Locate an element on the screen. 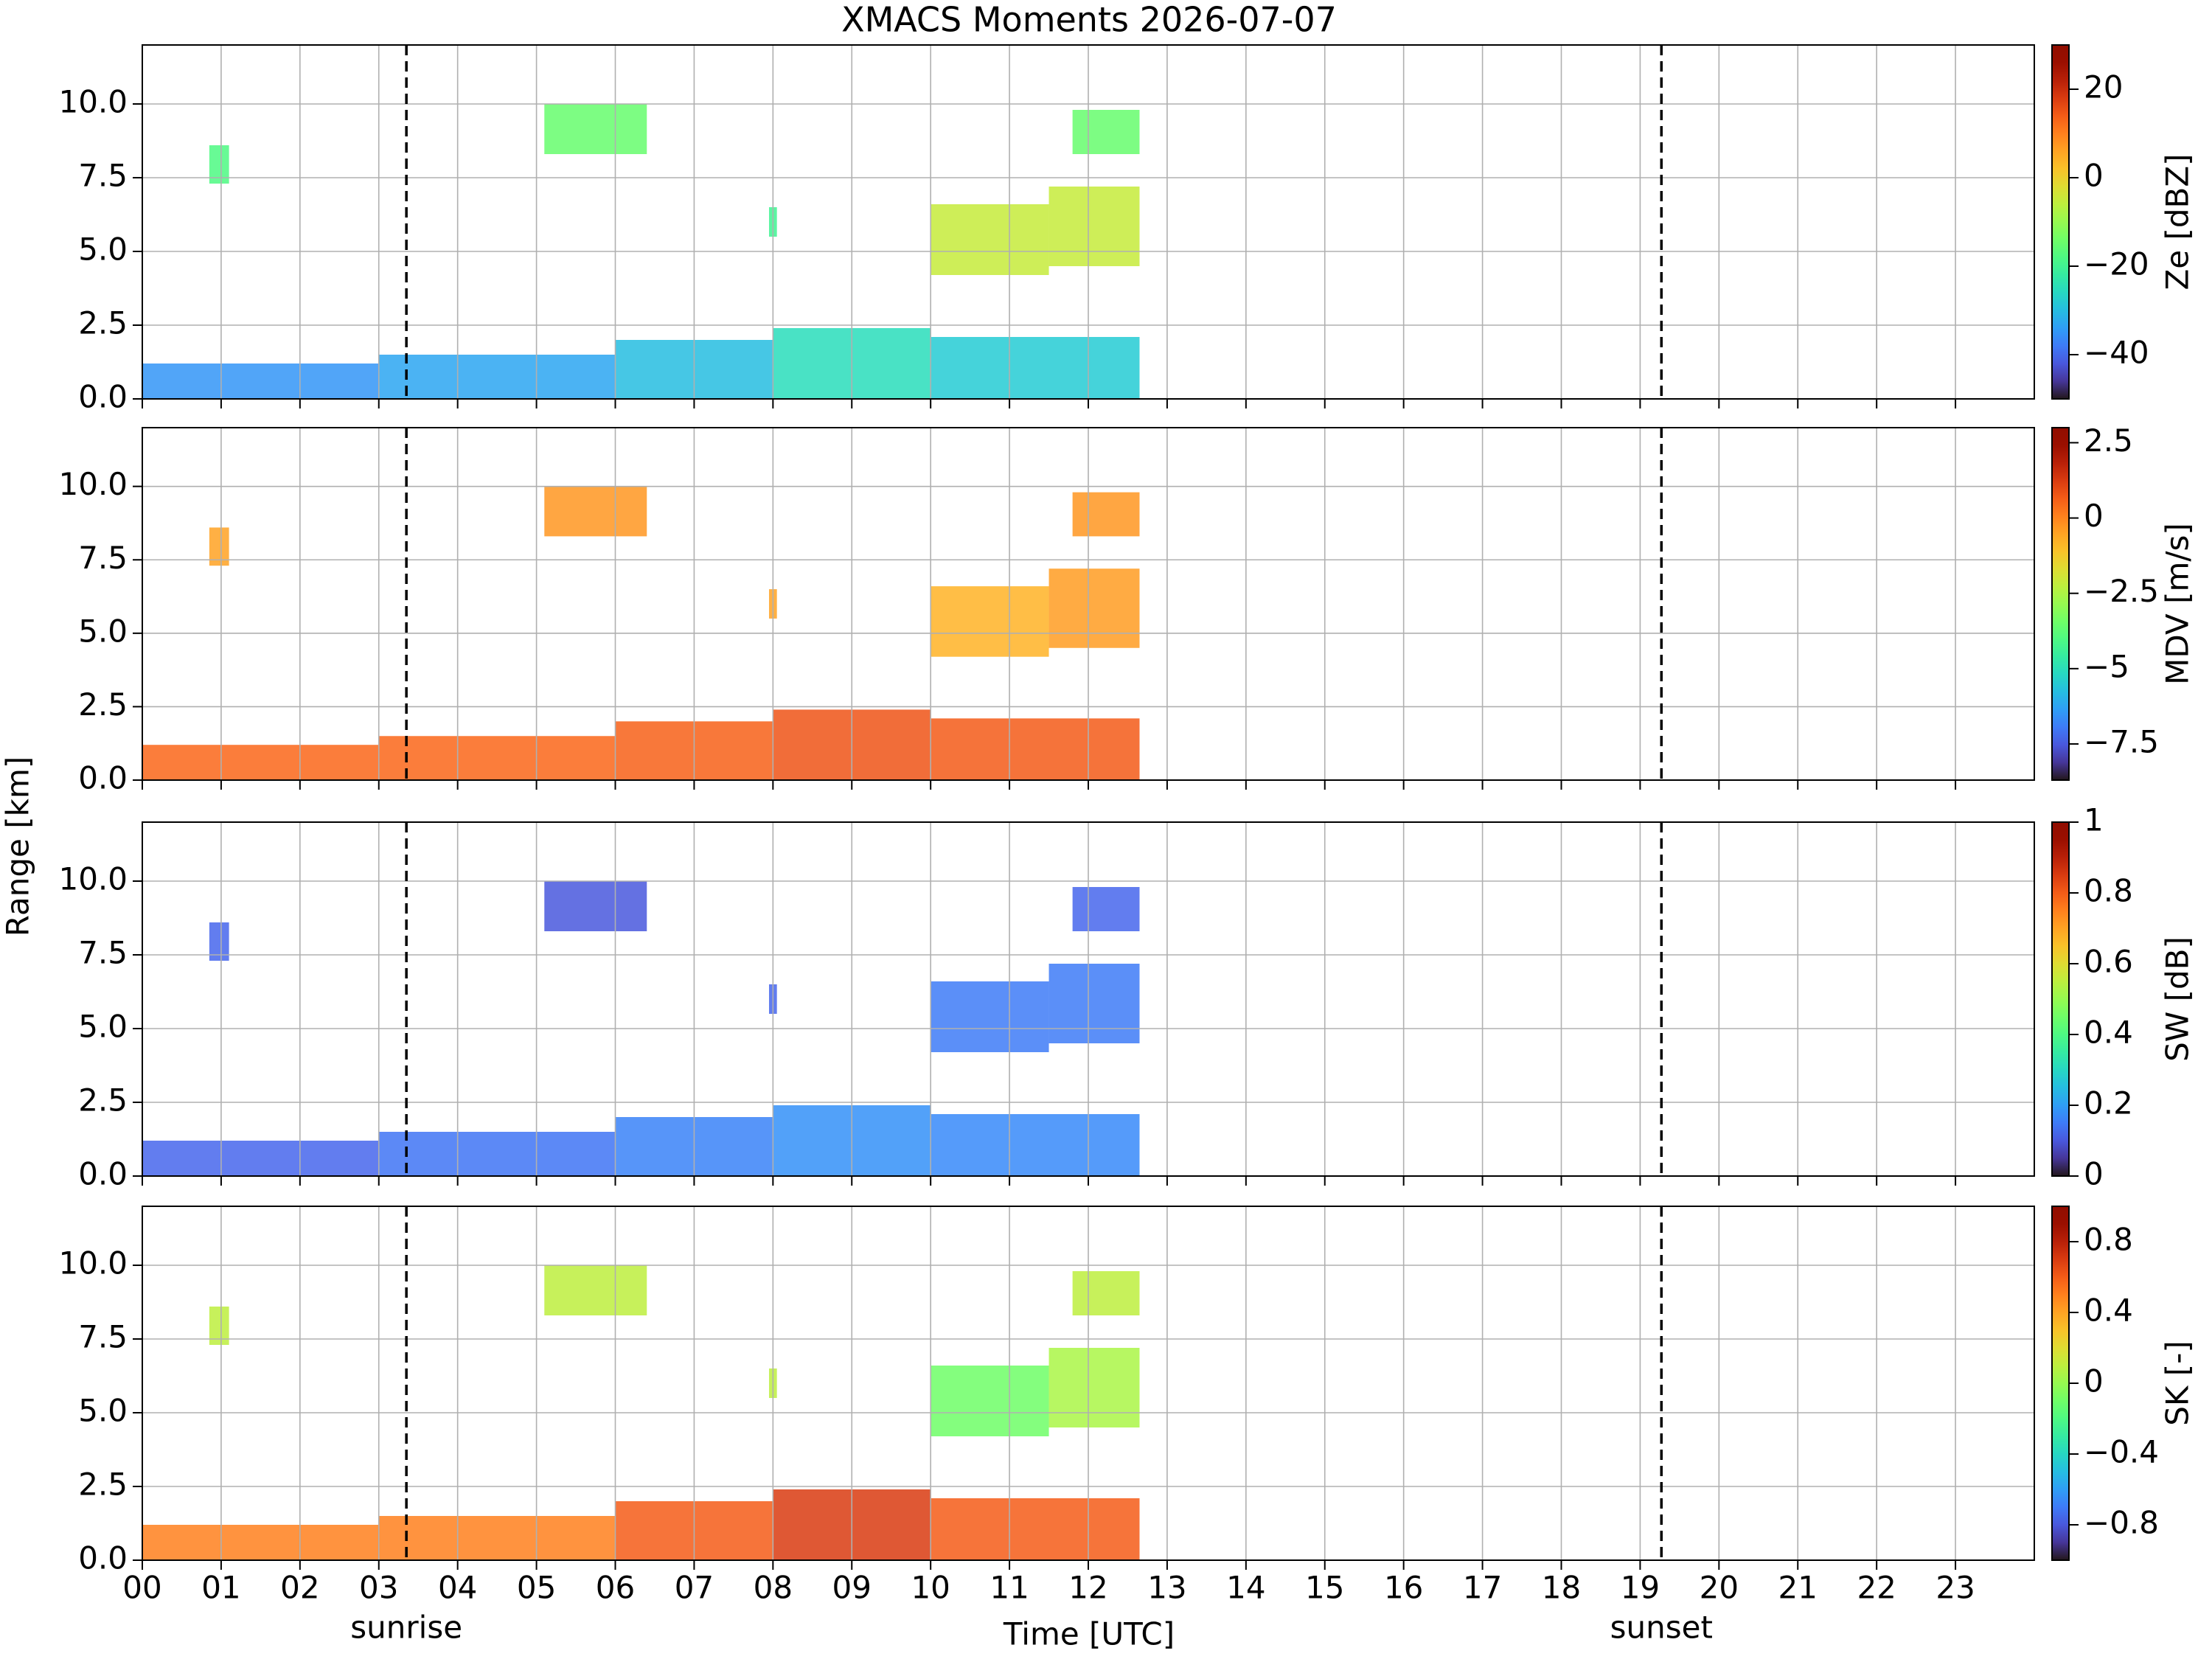 The image size is (2212, 1659). x-tick-label: 12 is located at coordinates (1087, 1588).